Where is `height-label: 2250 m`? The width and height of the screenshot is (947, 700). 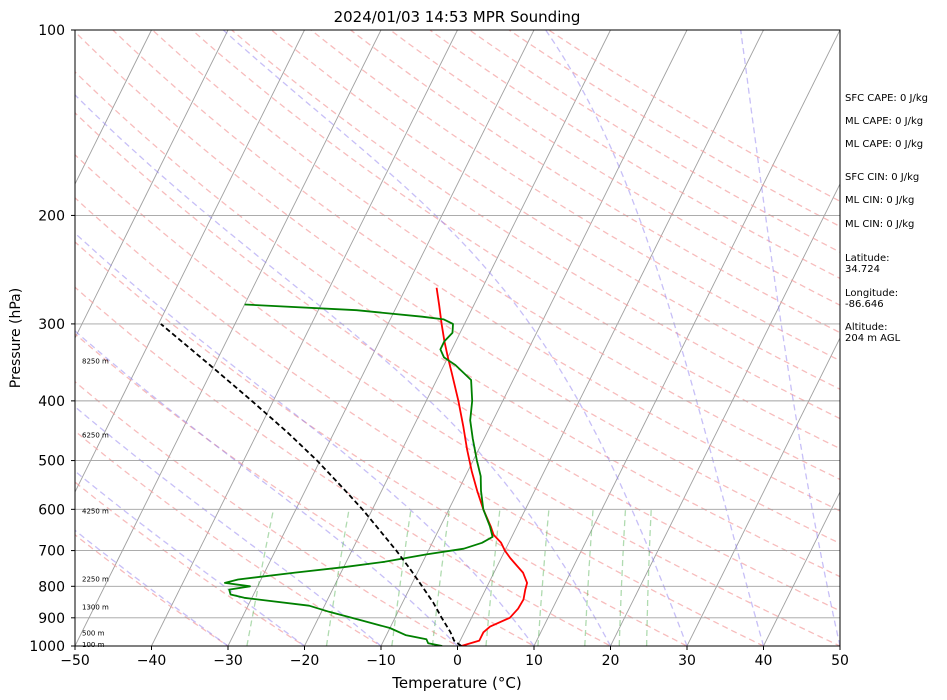
height-label: 2250 m is located at coordinates (95, 580).